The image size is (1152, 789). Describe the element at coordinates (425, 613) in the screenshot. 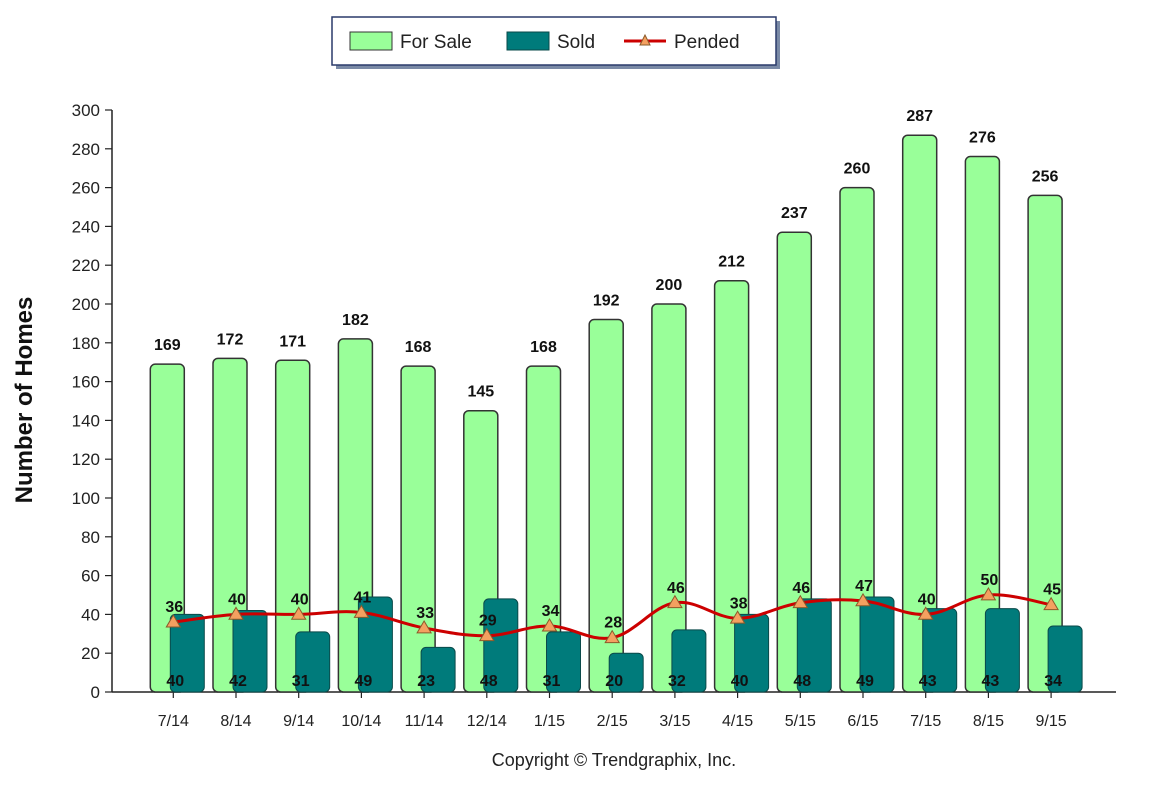

I see `pended-label-11-14: 33` at that location.